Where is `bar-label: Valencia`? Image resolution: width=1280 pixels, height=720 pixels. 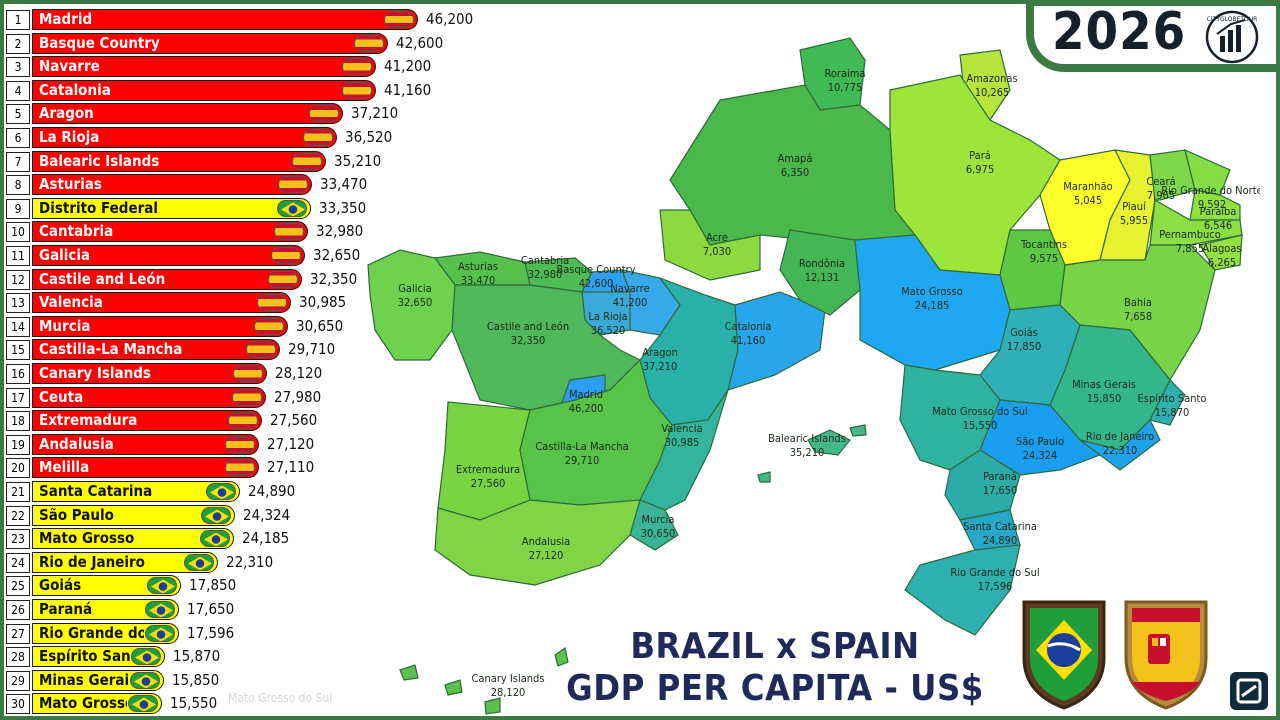 bar-label: Valencia is located at coordinates (71, 302).